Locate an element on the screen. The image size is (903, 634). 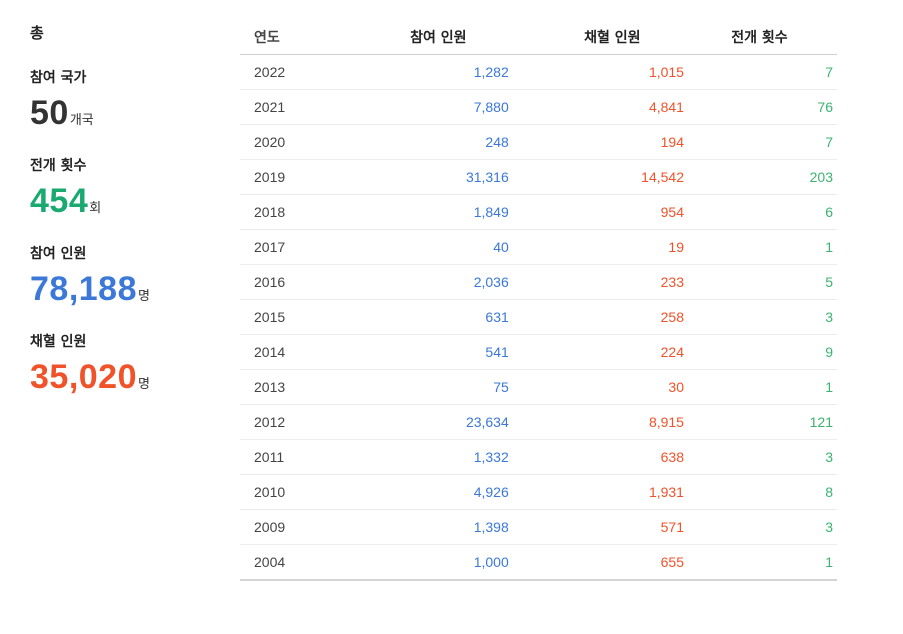
cell-year: 2018 is located at coordinates (274, 212).